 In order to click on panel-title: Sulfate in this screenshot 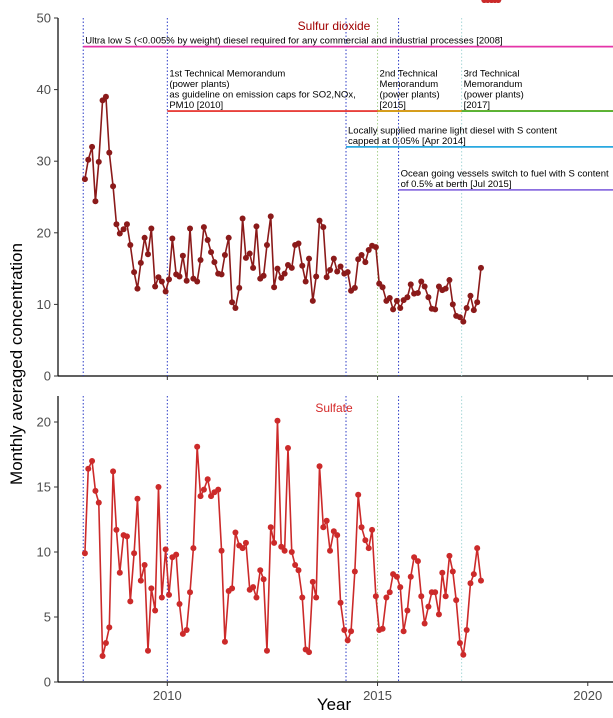, I will do `click(334, 408)`.